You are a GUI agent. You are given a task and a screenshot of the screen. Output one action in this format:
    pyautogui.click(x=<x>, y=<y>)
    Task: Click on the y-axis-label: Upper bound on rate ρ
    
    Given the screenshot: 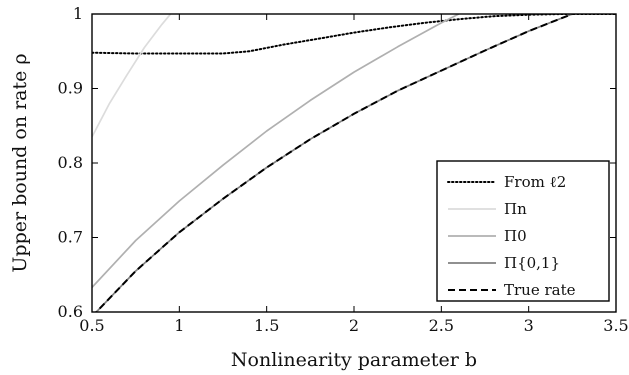 What is the action you would take?
    pyautogui.click(x=20, y=162)
    